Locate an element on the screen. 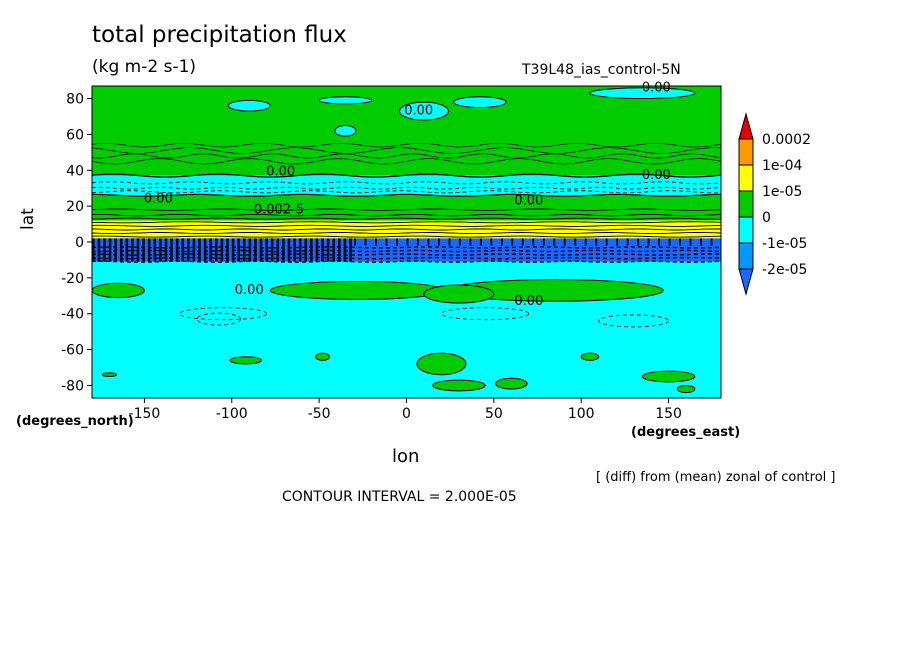 The image size is (904, 654). x-tick-label: -150 is located at coordinates (145, 414).